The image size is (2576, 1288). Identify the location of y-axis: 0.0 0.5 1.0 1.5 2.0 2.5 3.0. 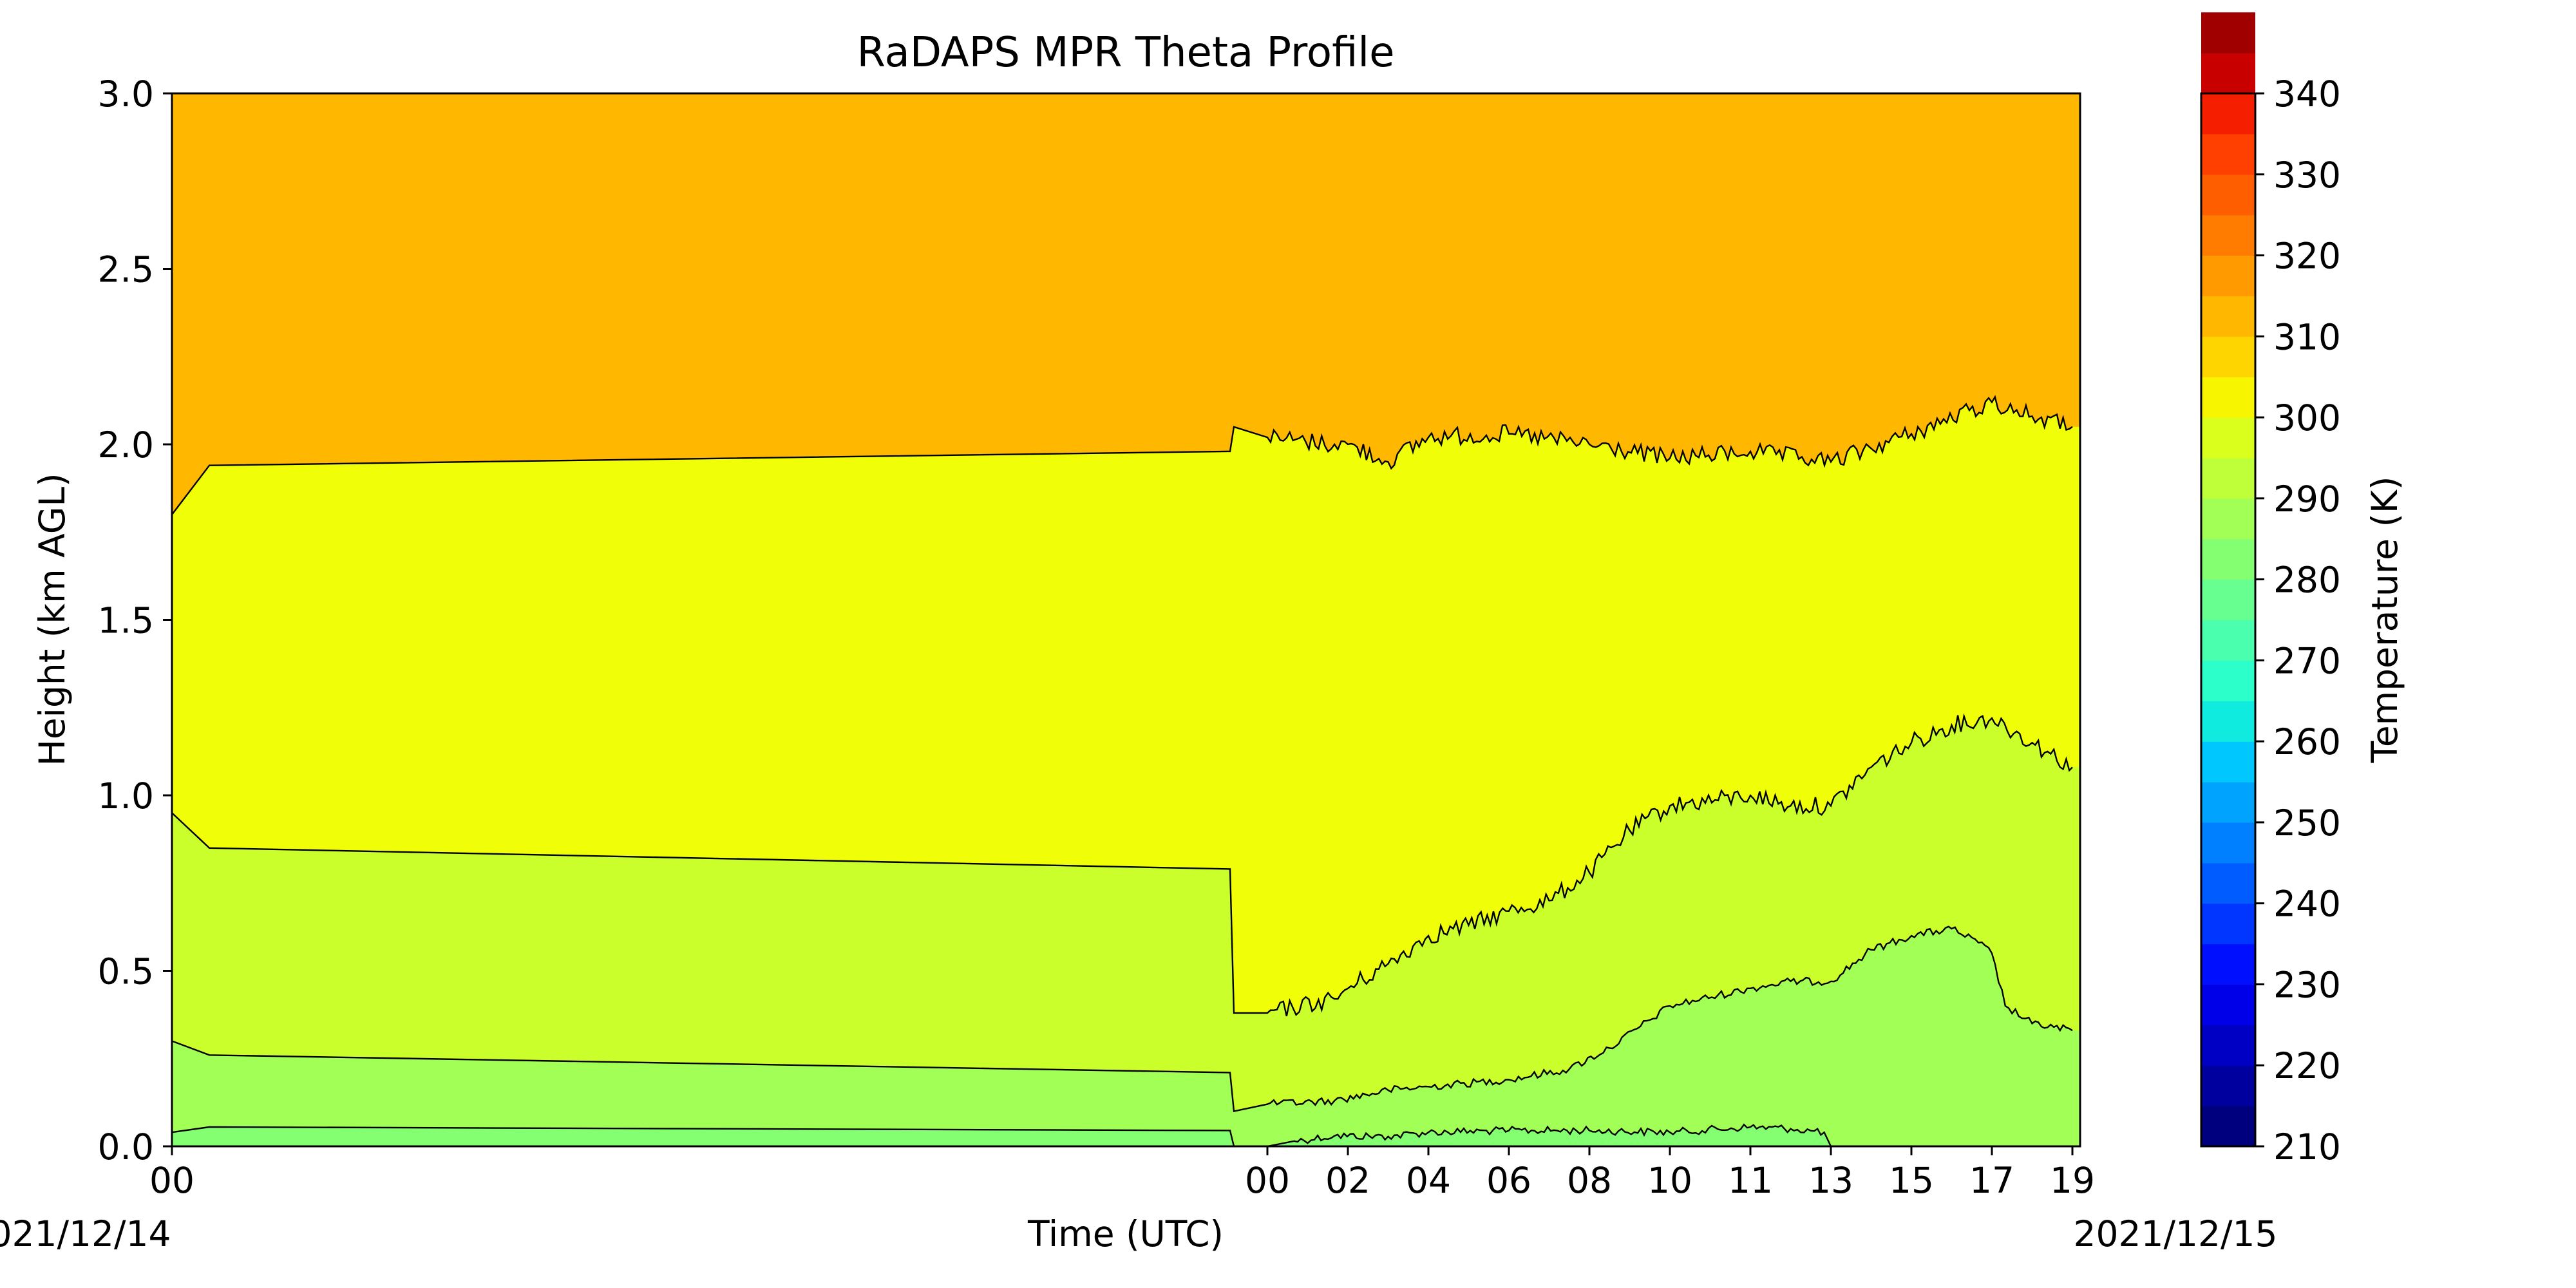
(135, 620).